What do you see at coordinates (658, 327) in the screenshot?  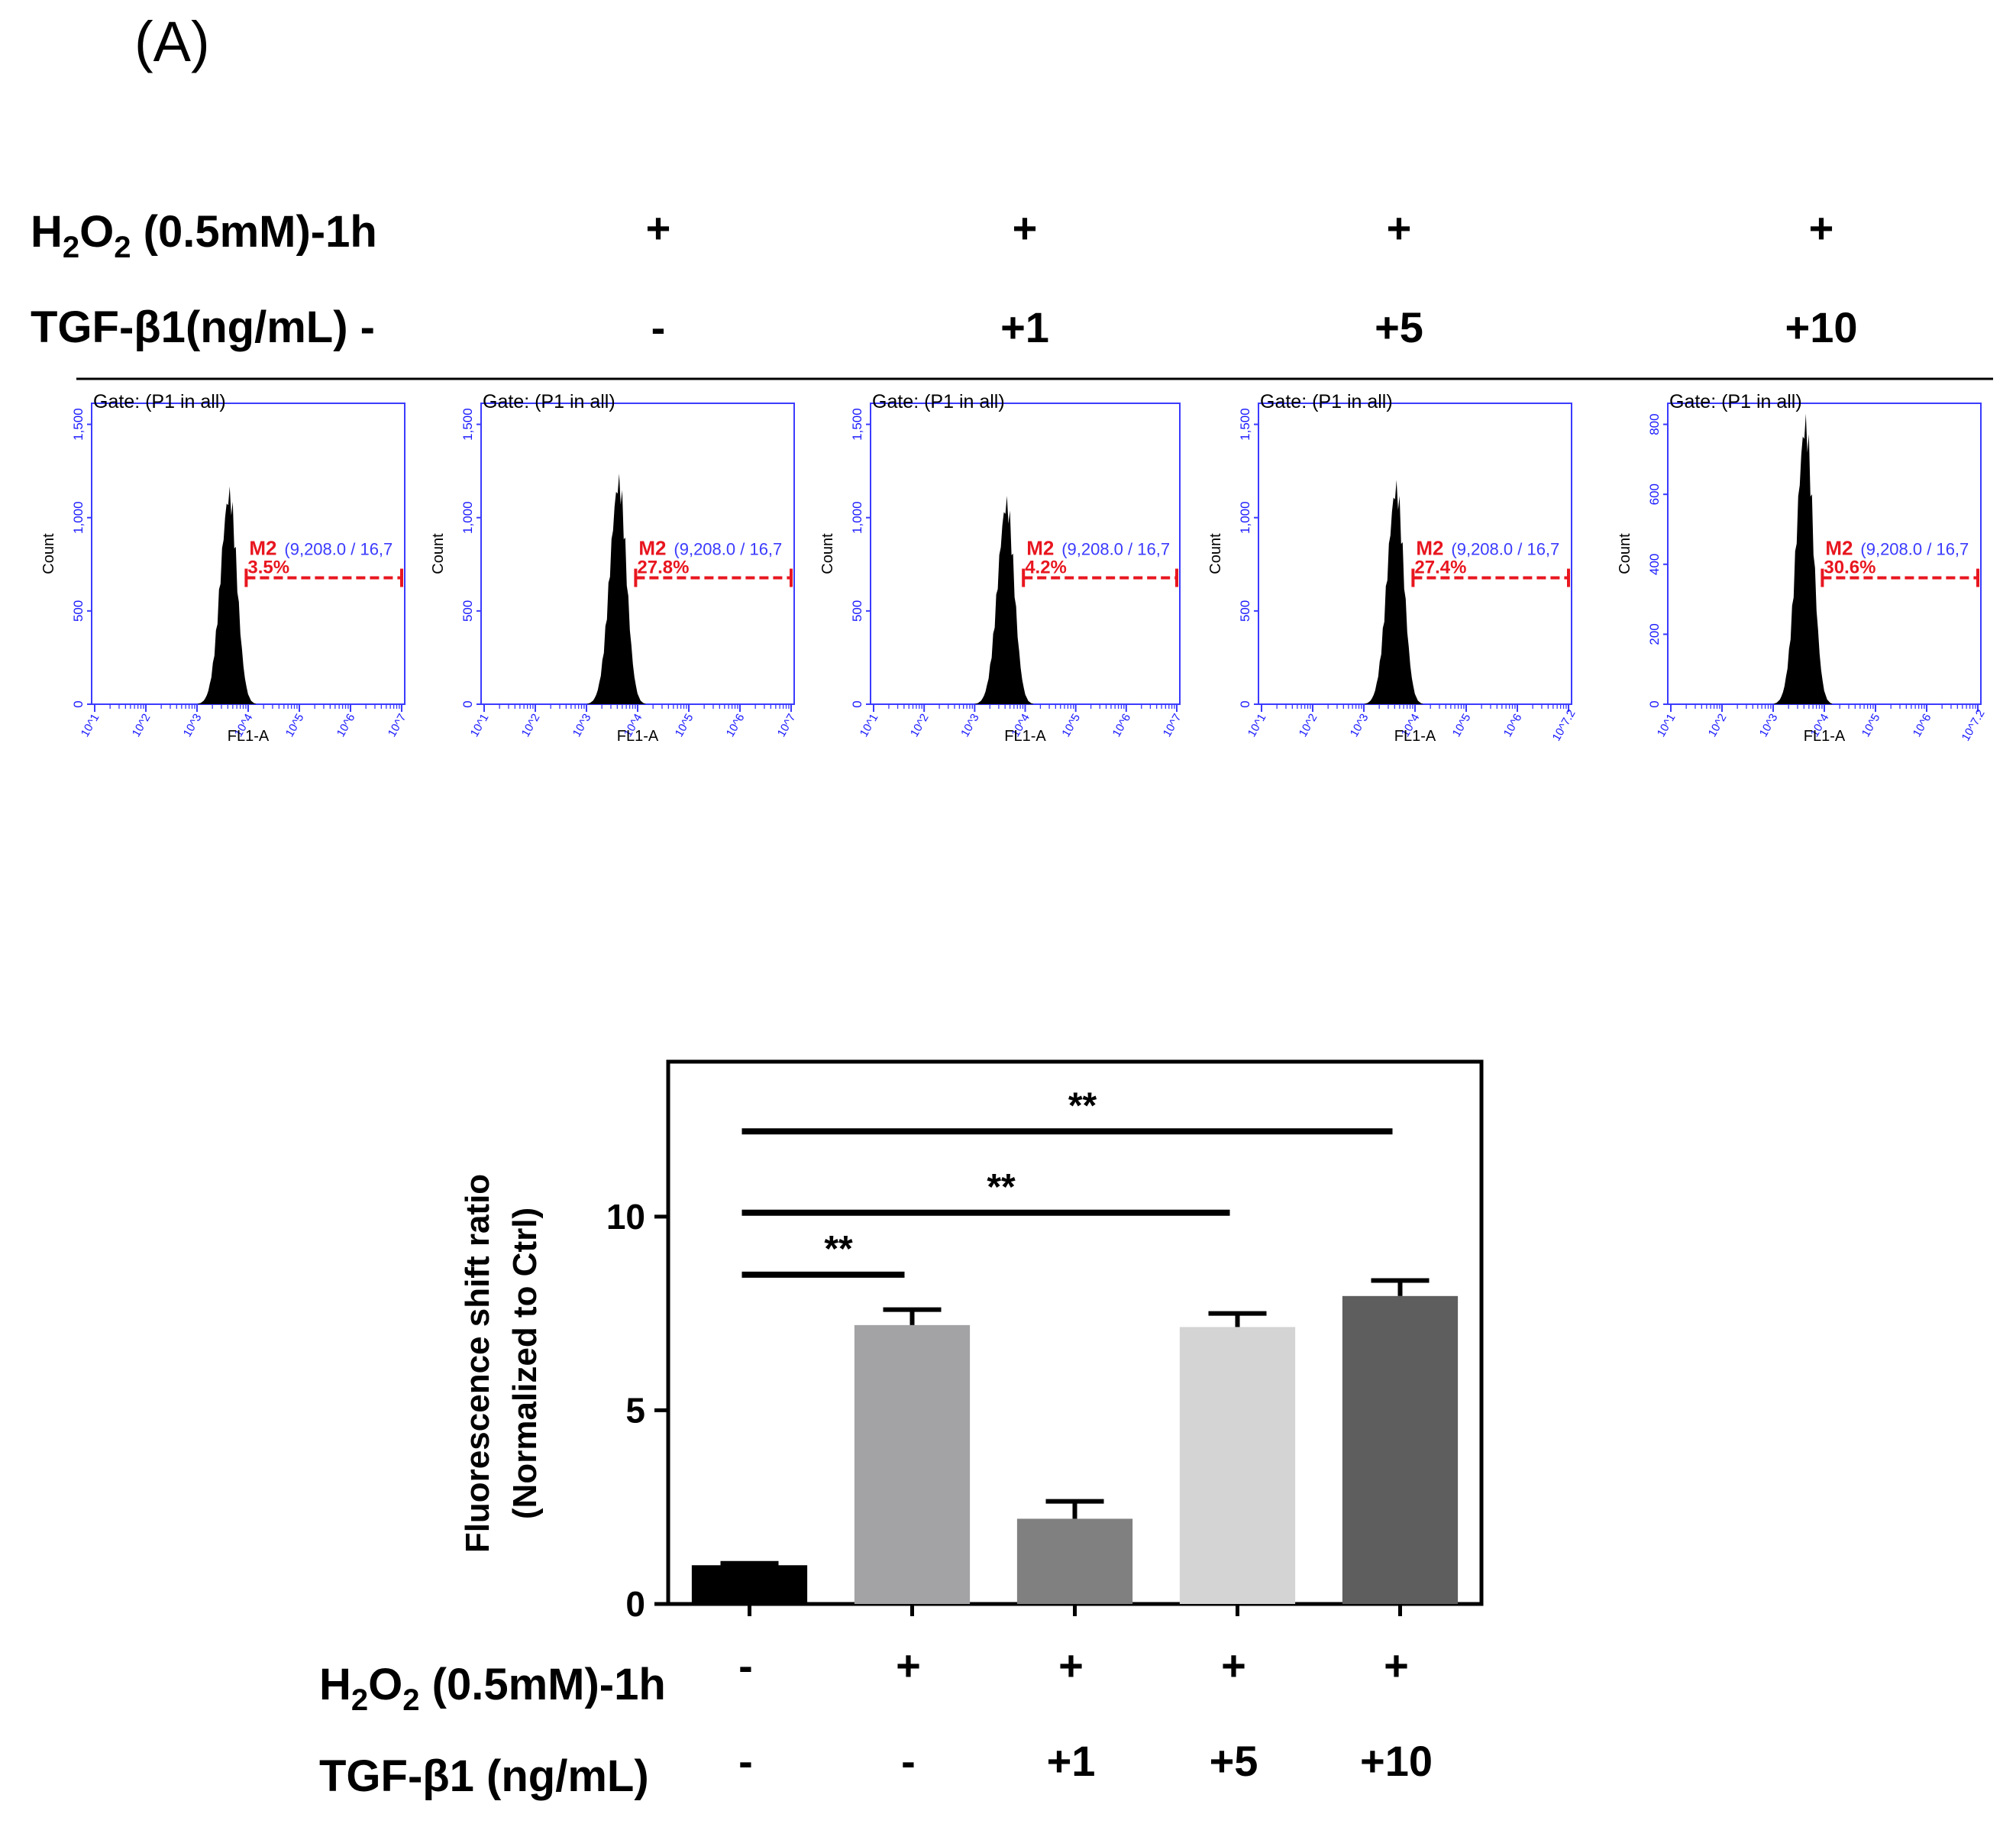 I see `top-tgf-sign: -` at bounding box center [658, 327].